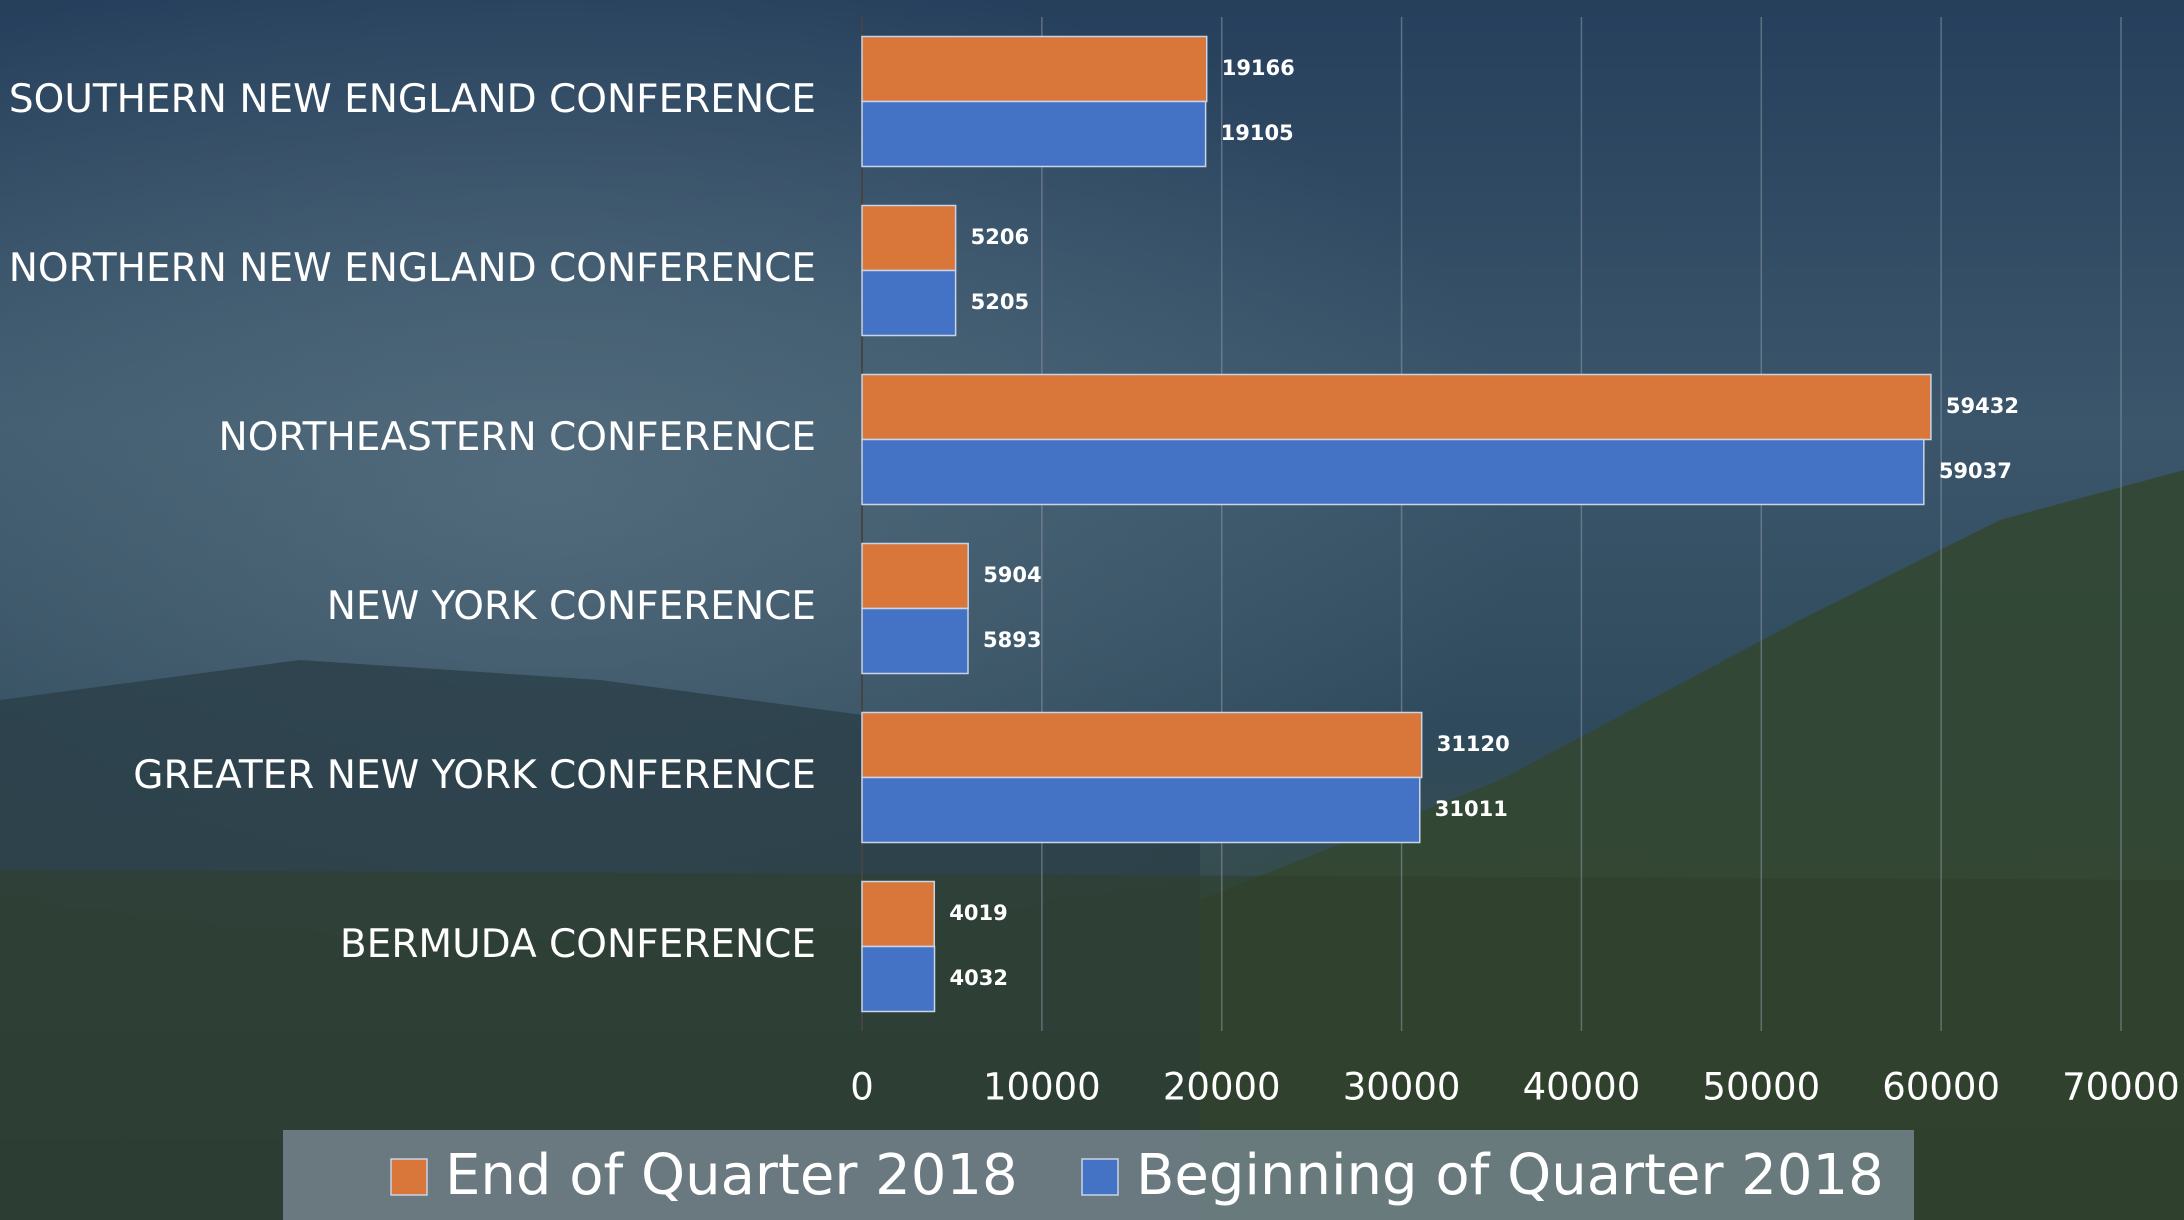 The width and height of the screenshot is (2184, 1220). Describe the element at coordinates (1975, 471) in the screenshot. I see `value-label: 59037` at that location.